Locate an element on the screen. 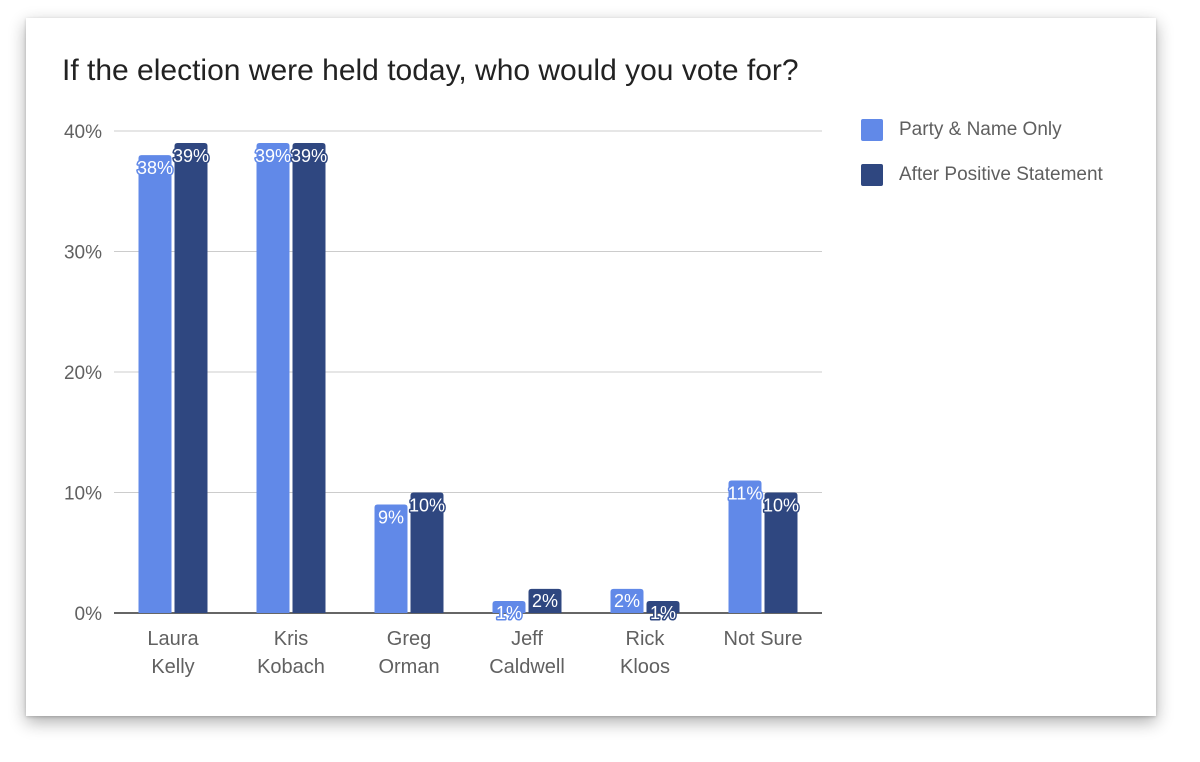  legend-label-after-positive-statement: After Positive Statement is located at coordinates (1001, 174).